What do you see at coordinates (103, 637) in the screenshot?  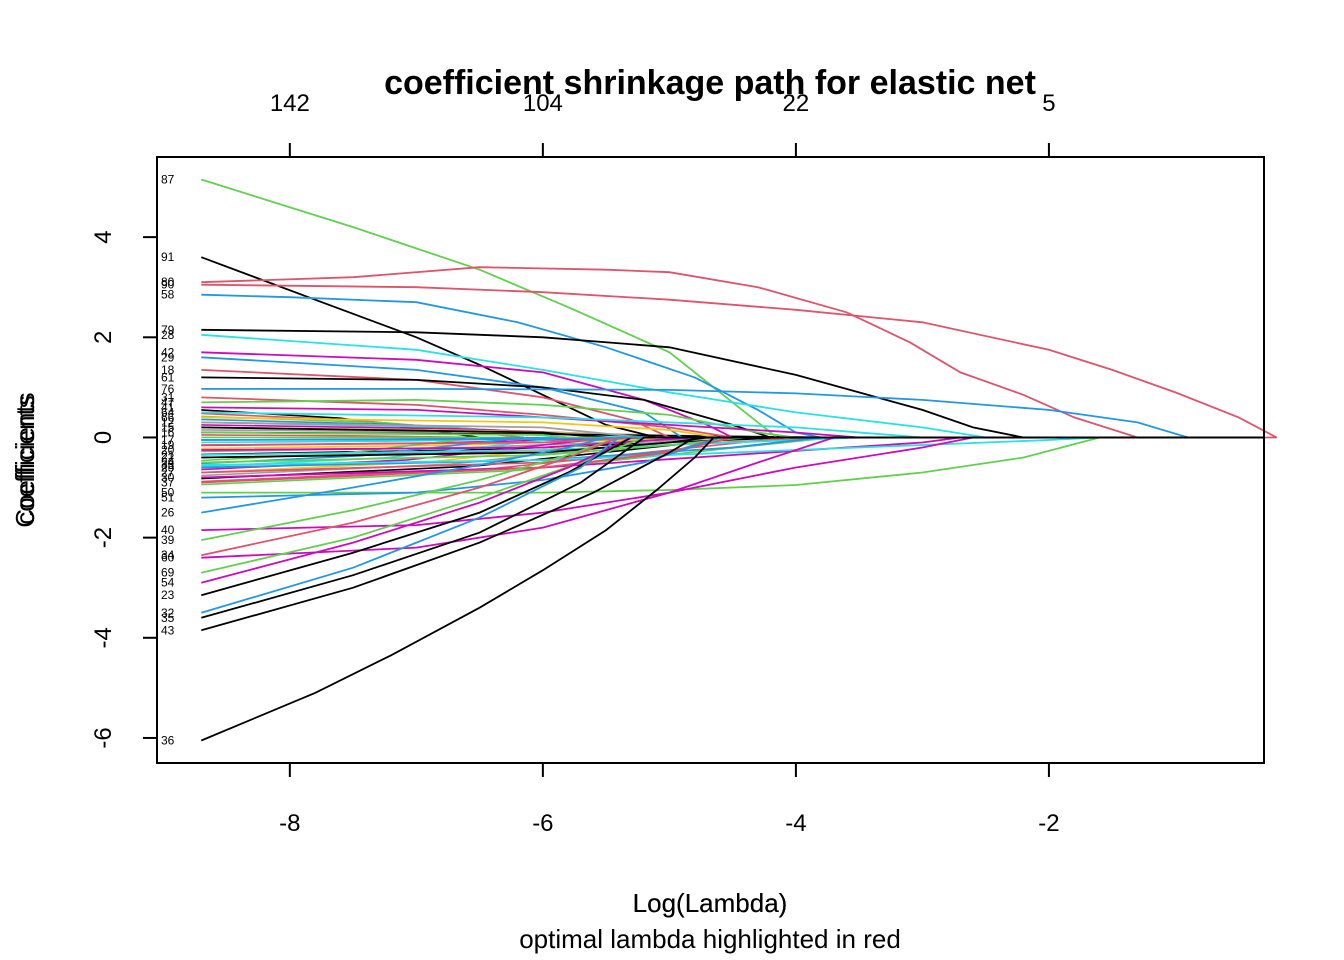 I see `y-tick-label: -4` at bounding box center [103, 637].